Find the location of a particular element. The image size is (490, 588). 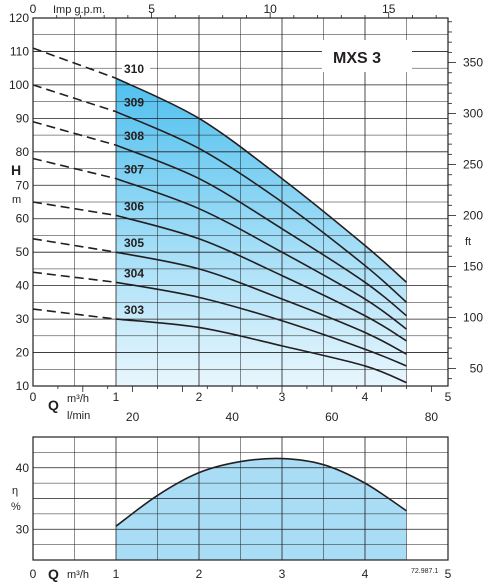

eff-x-tick-label: 0 is located at coordinates (33, 574).